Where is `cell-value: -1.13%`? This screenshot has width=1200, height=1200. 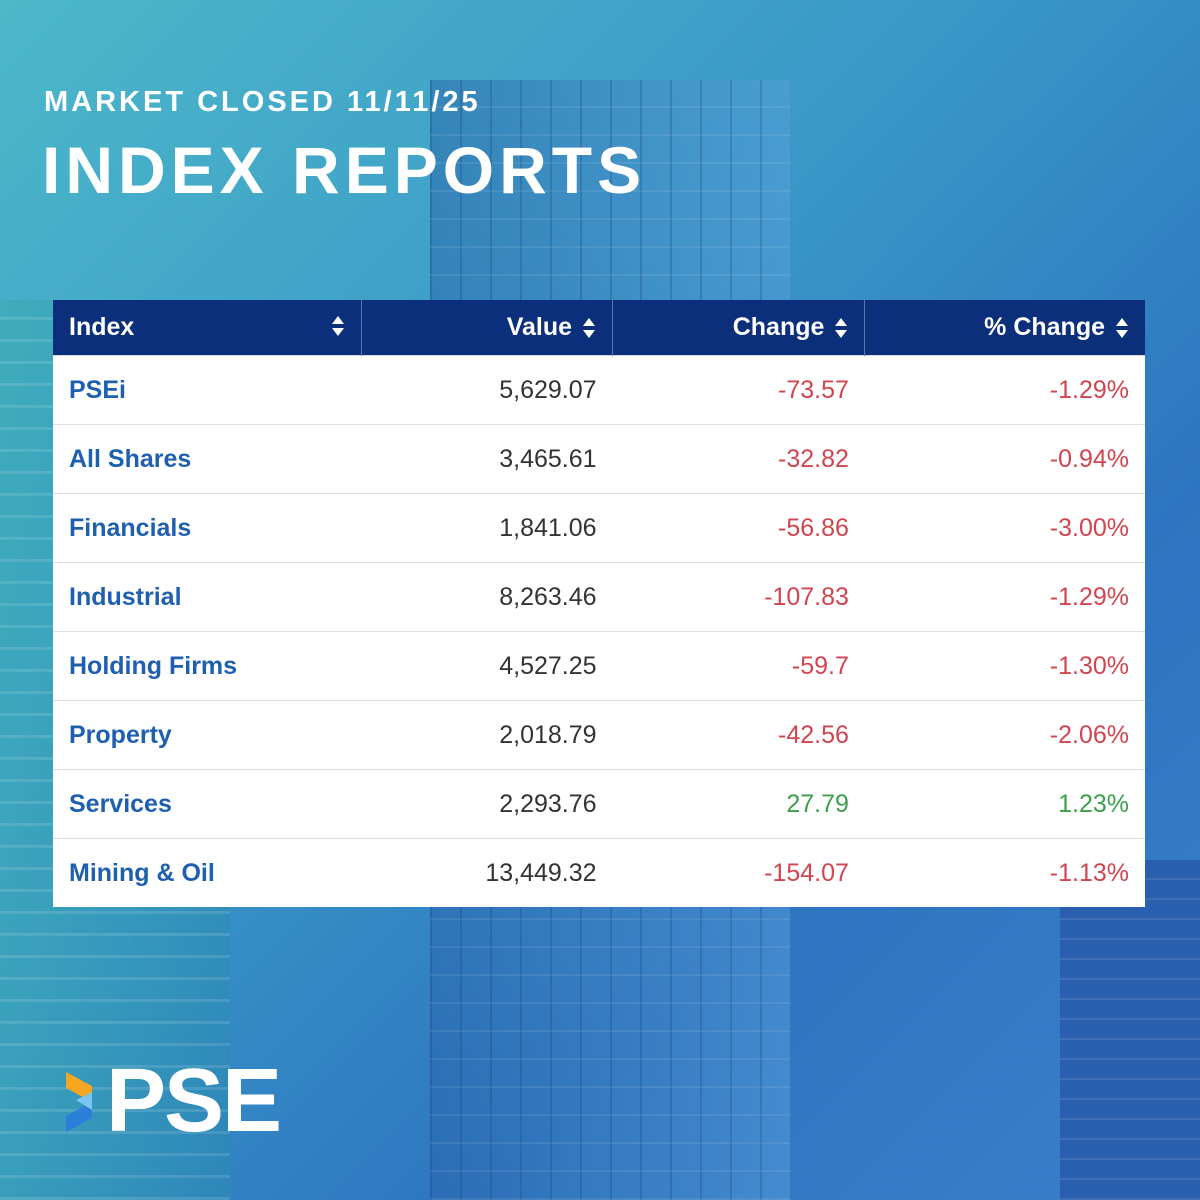 cell-value: -1.13% is located at coordinates (1004, 872).